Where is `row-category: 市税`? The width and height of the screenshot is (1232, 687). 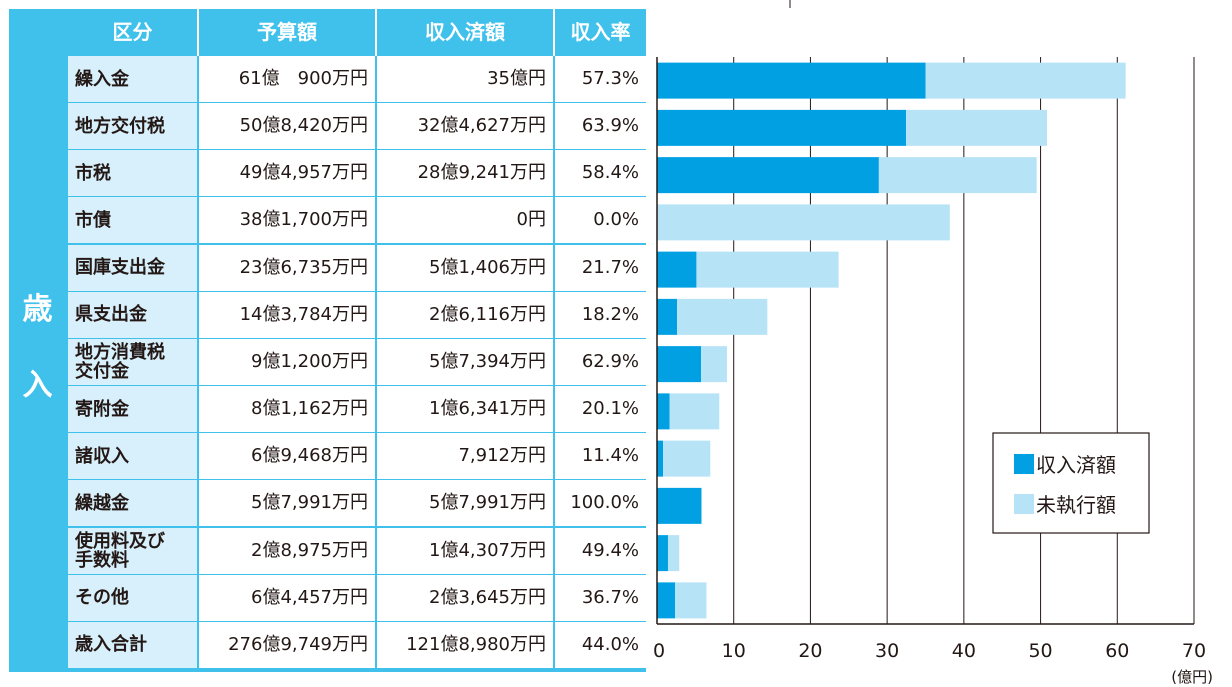
row-category: 市税 is located at coordinates (132, 173).